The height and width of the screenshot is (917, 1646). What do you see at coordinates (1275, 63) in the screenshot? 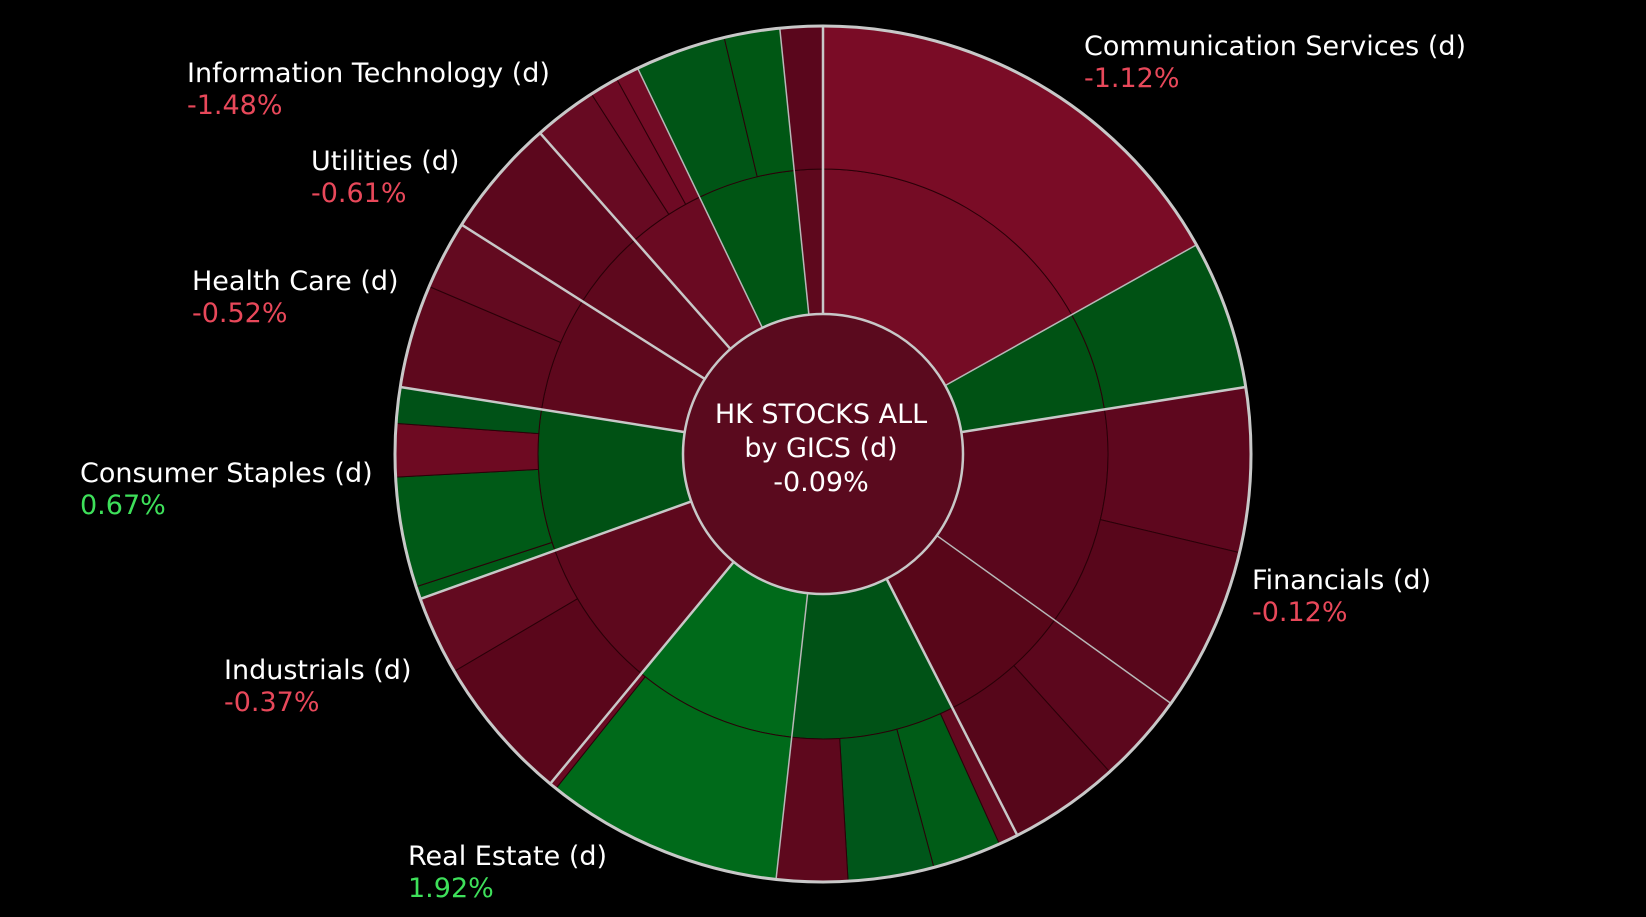
I see `sector-label-communication-services: Communication Services (d) -1.12%` at bounding box center [1275, 63].